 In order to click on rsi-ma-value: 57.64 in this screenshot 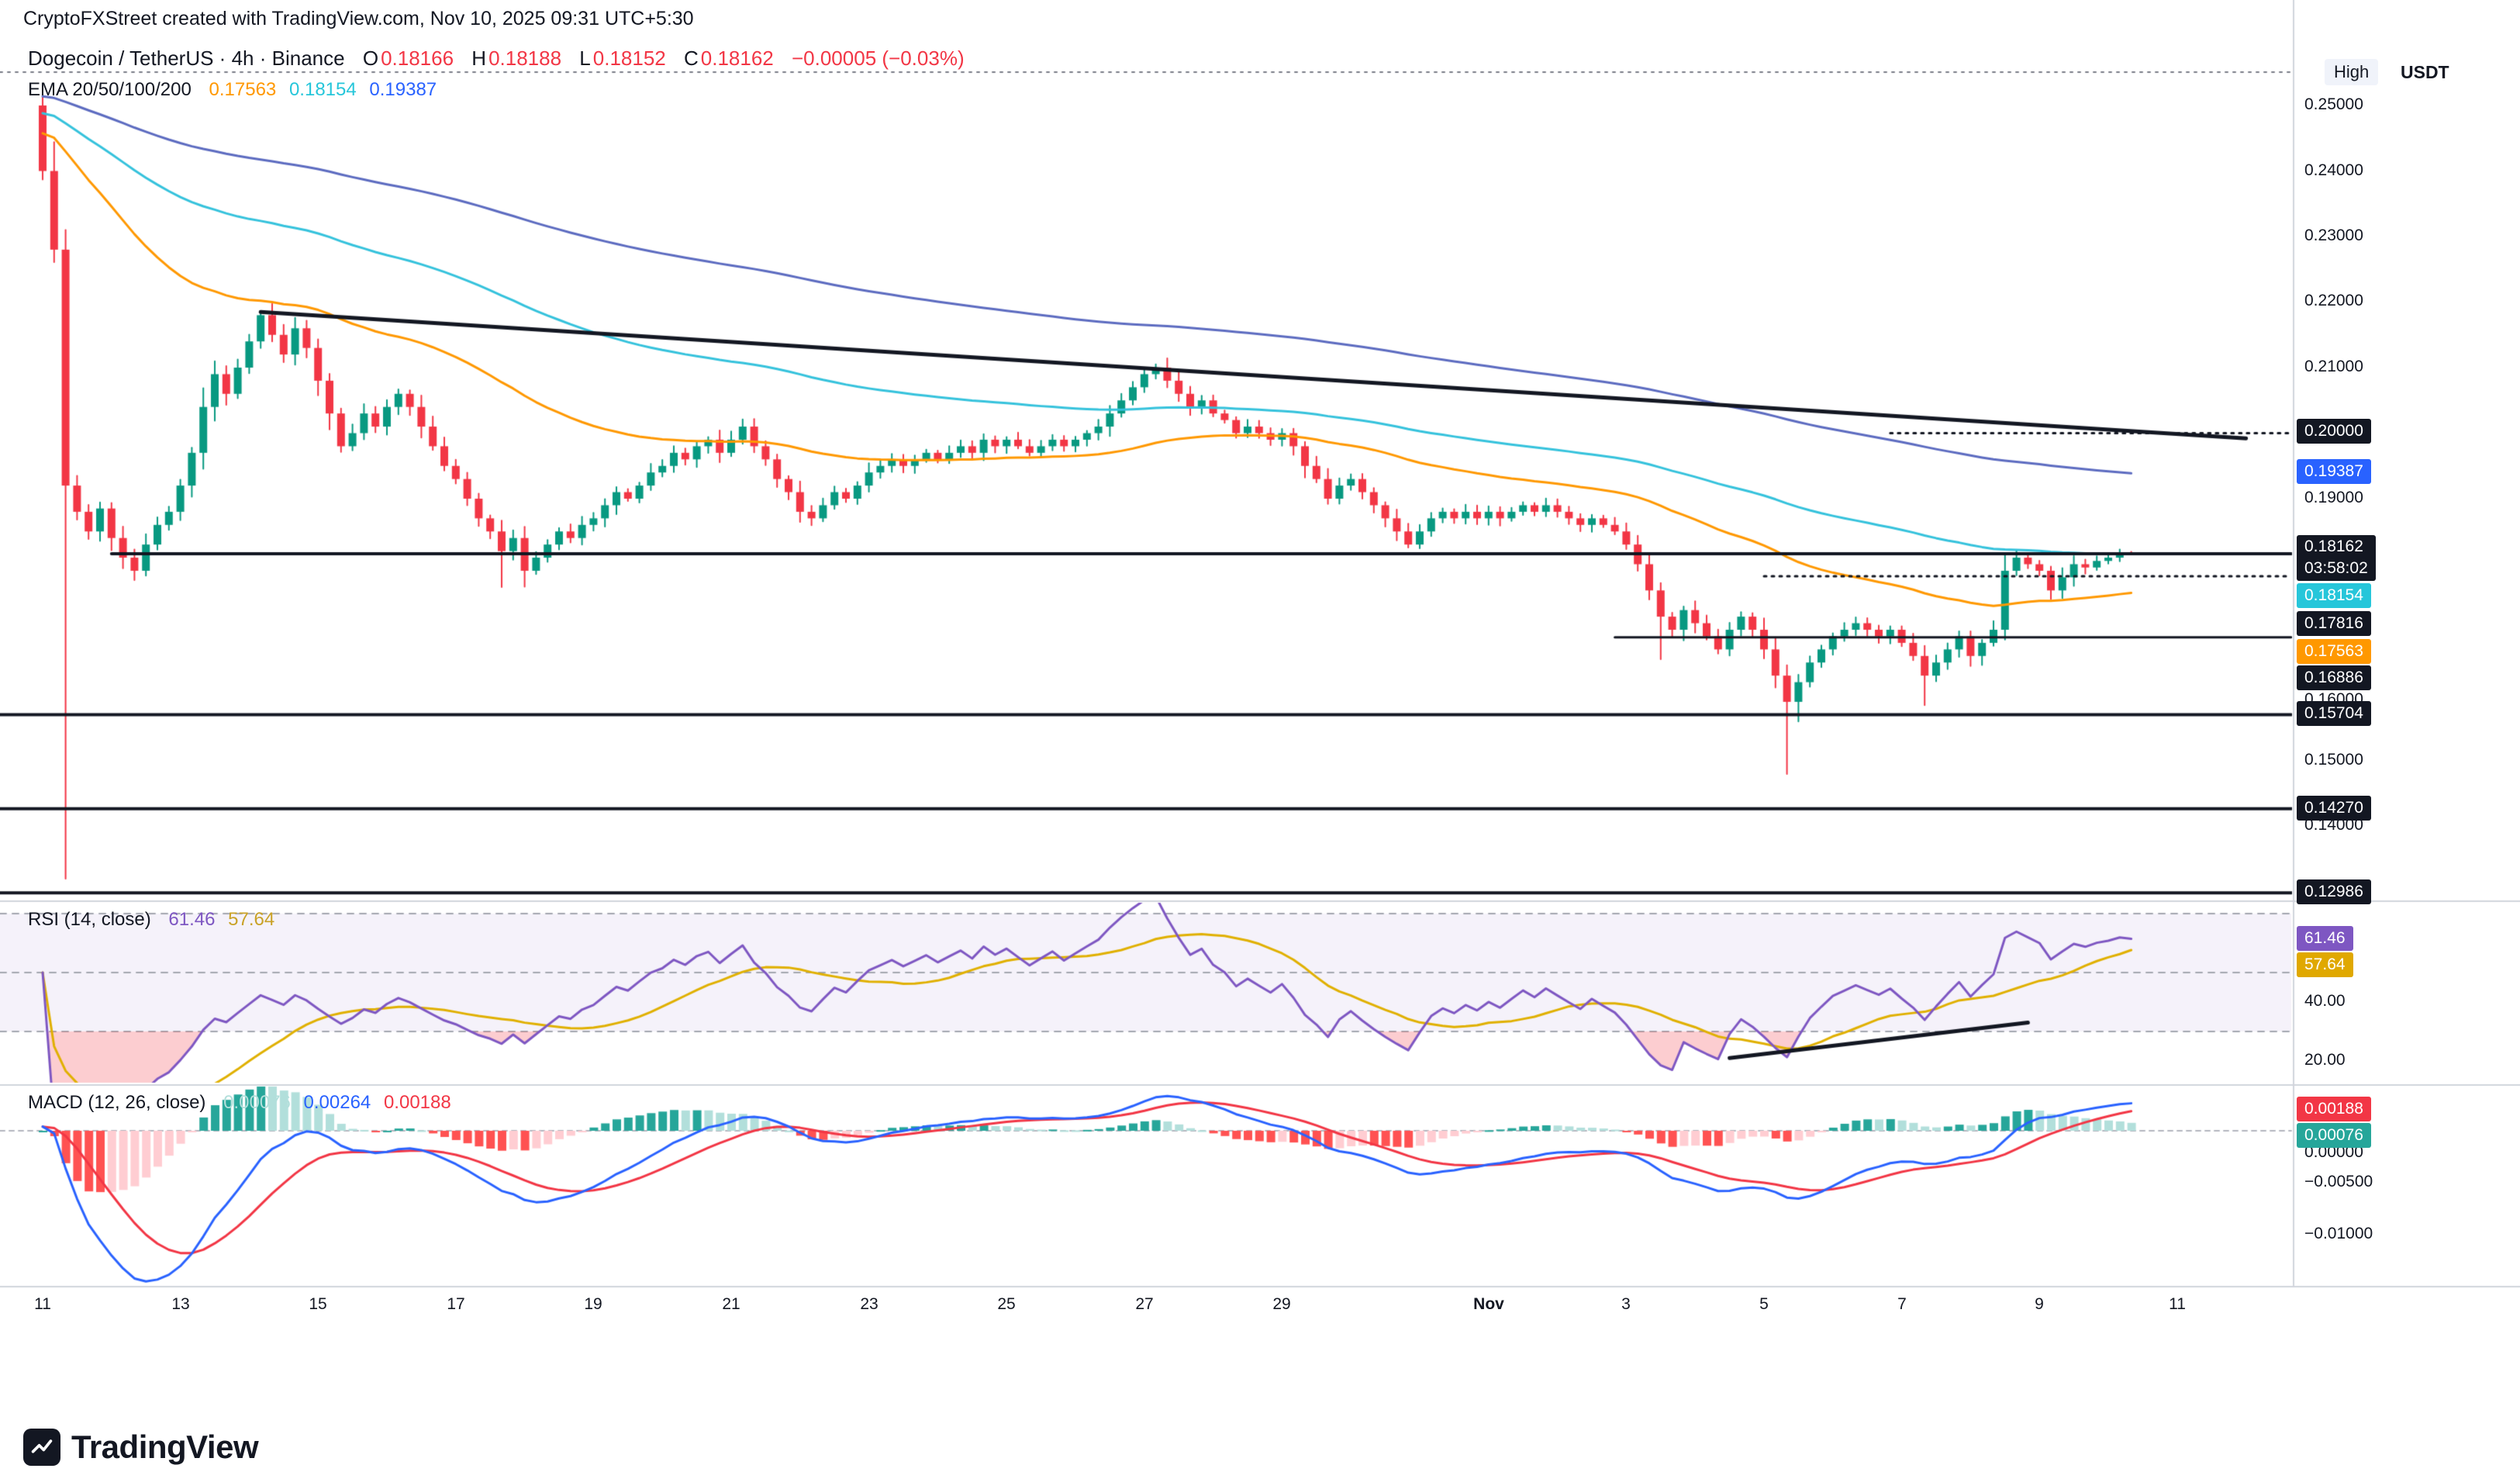, I will do `click(251, 919)`.